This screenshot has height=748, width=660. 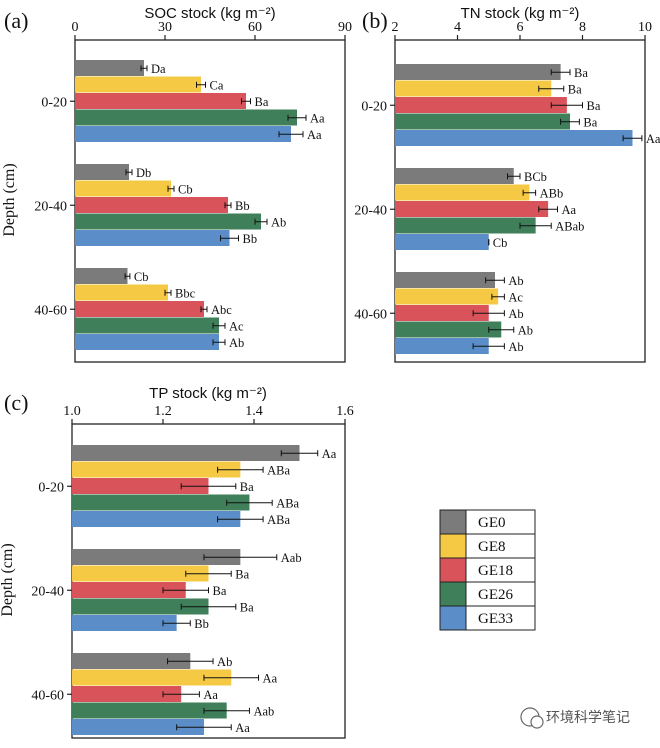 What do you see at coordinates (72, 411) in the screenshot?
I see `x-tick-label: 1.0` at bounding box center [72, 411].